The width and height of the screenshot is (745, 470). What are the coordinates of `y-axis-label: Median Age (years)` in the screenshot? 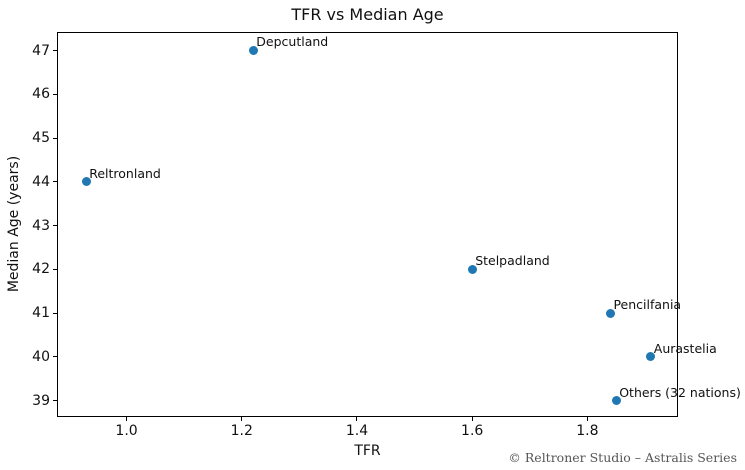 It's located at (14, 224).